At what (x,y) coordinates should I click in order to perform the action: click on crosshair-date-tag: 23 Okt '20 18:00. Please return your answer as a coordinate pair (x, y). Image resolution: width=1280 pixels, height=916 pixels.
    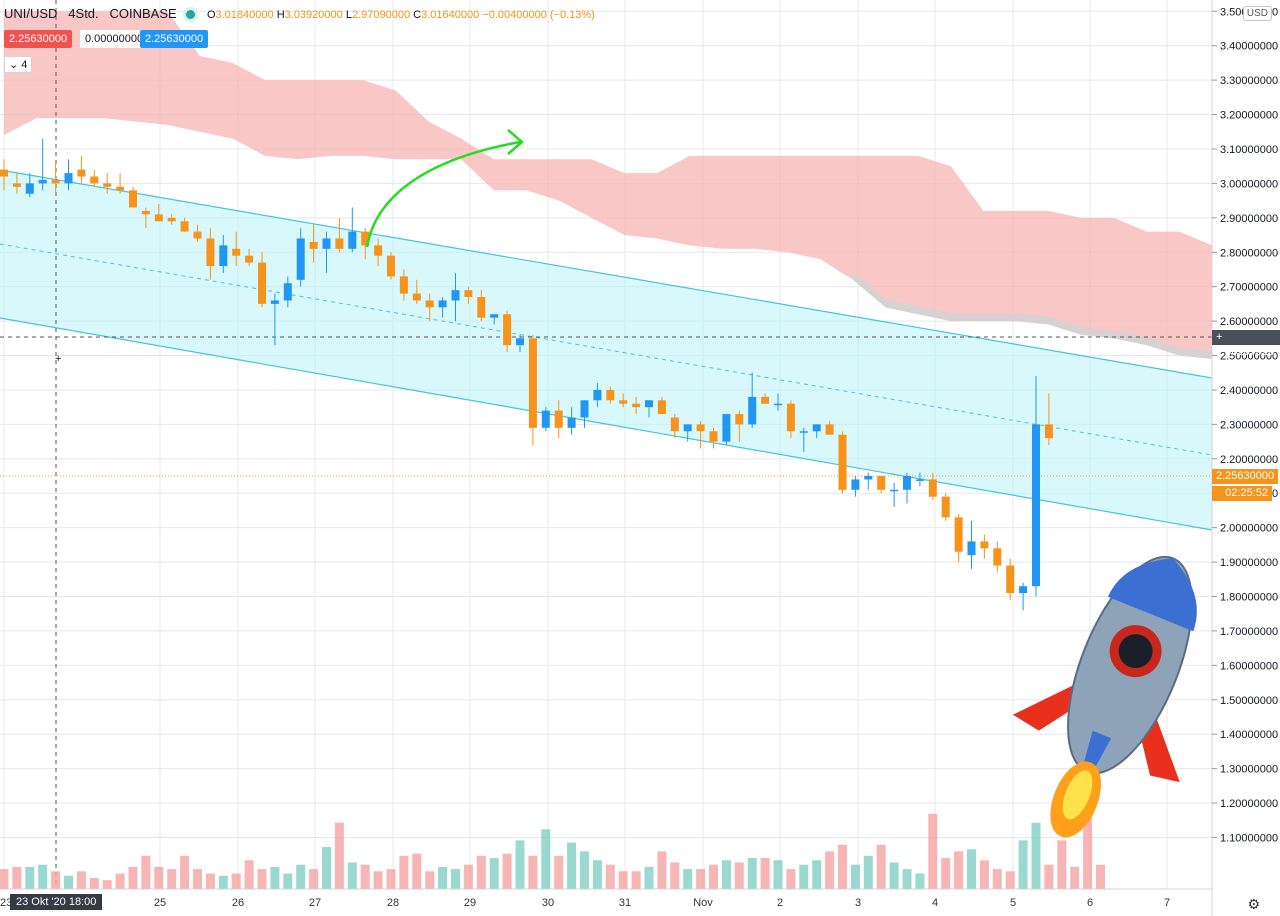
    Looking at the image, I should click on (56, 902).